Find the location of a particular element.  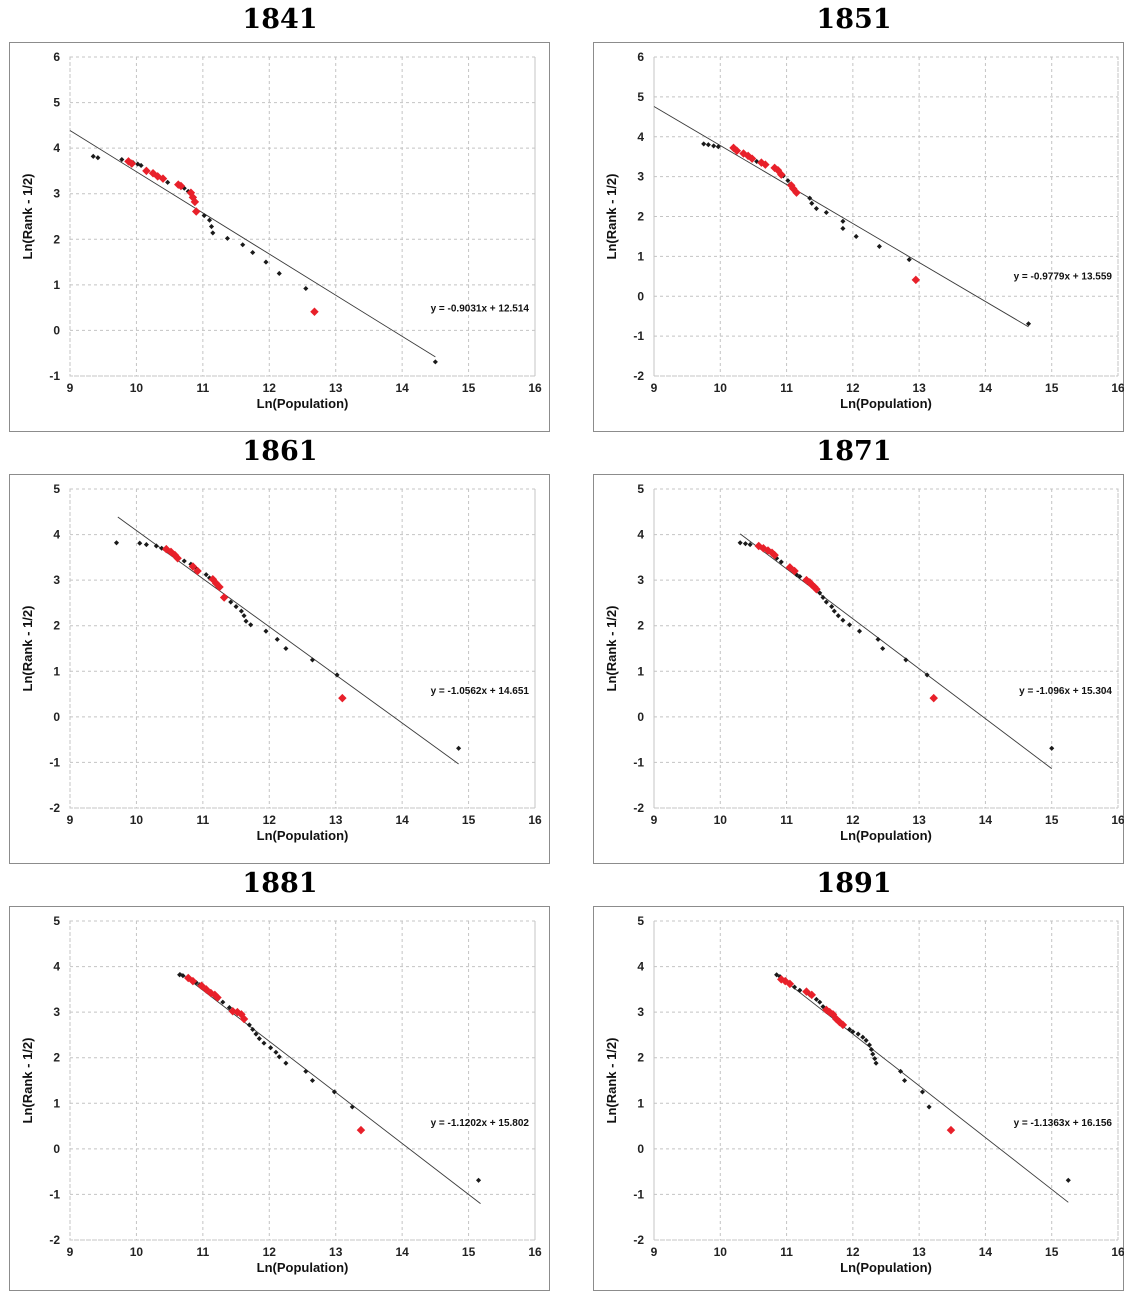

trendline-equation: y = -1.0562x + 14.651 is located at coordinates (480, 691).